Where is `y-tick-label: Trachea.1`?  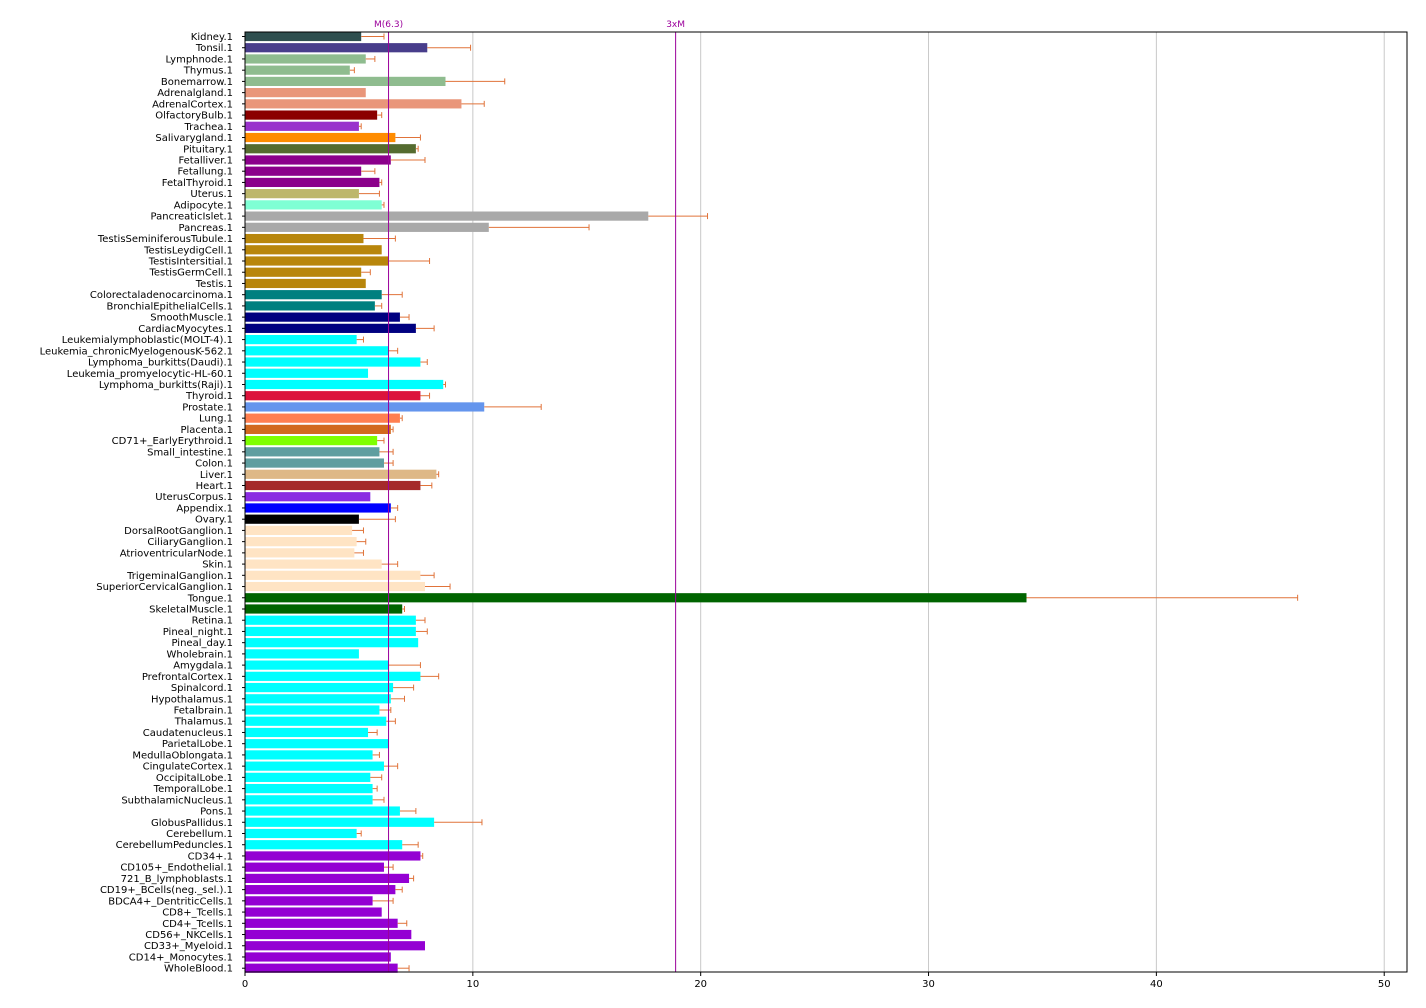
y-tick-label: Trachea.1 is located at coordinates (208, 127).